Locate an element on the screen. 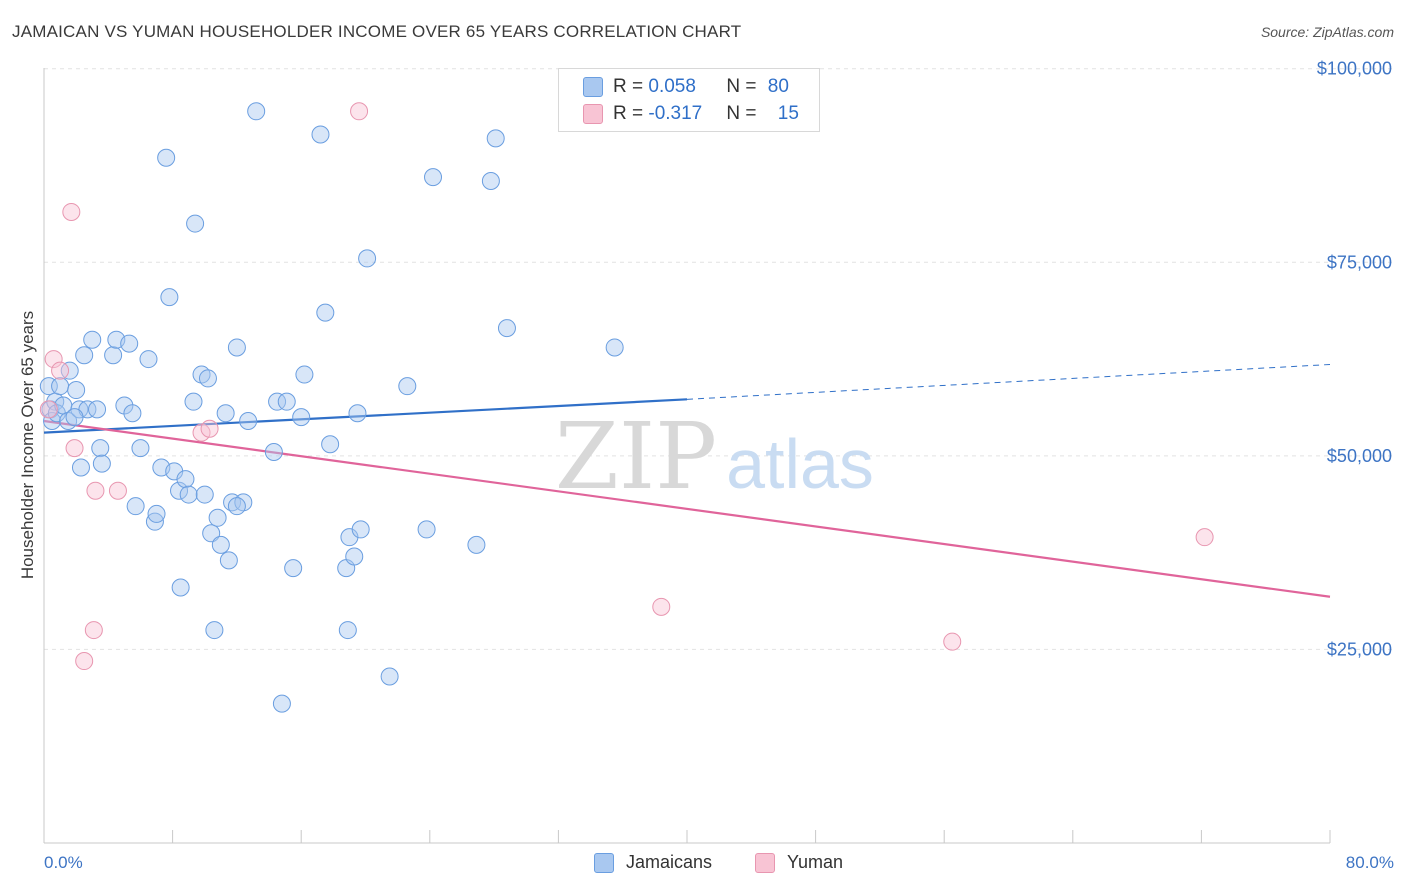 The image size is (1406, 892). r-value: -0.317 is located at coordinates (675, 113).